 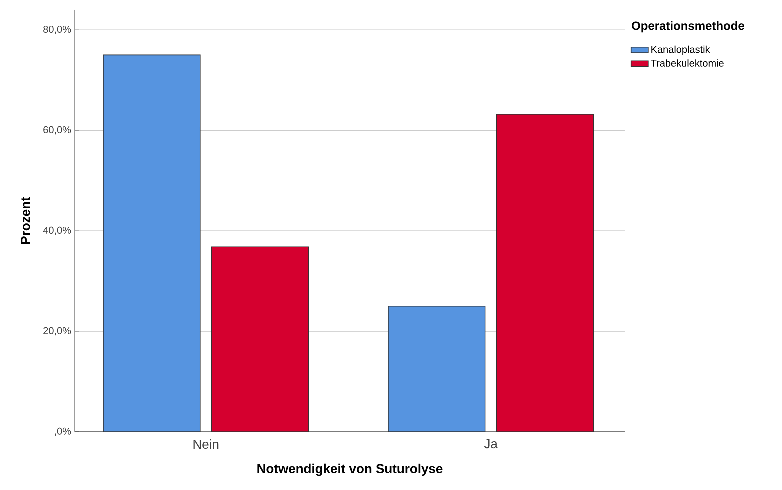 I want to click on y-tick-label: 80,0%, so click(x=58, y=30).